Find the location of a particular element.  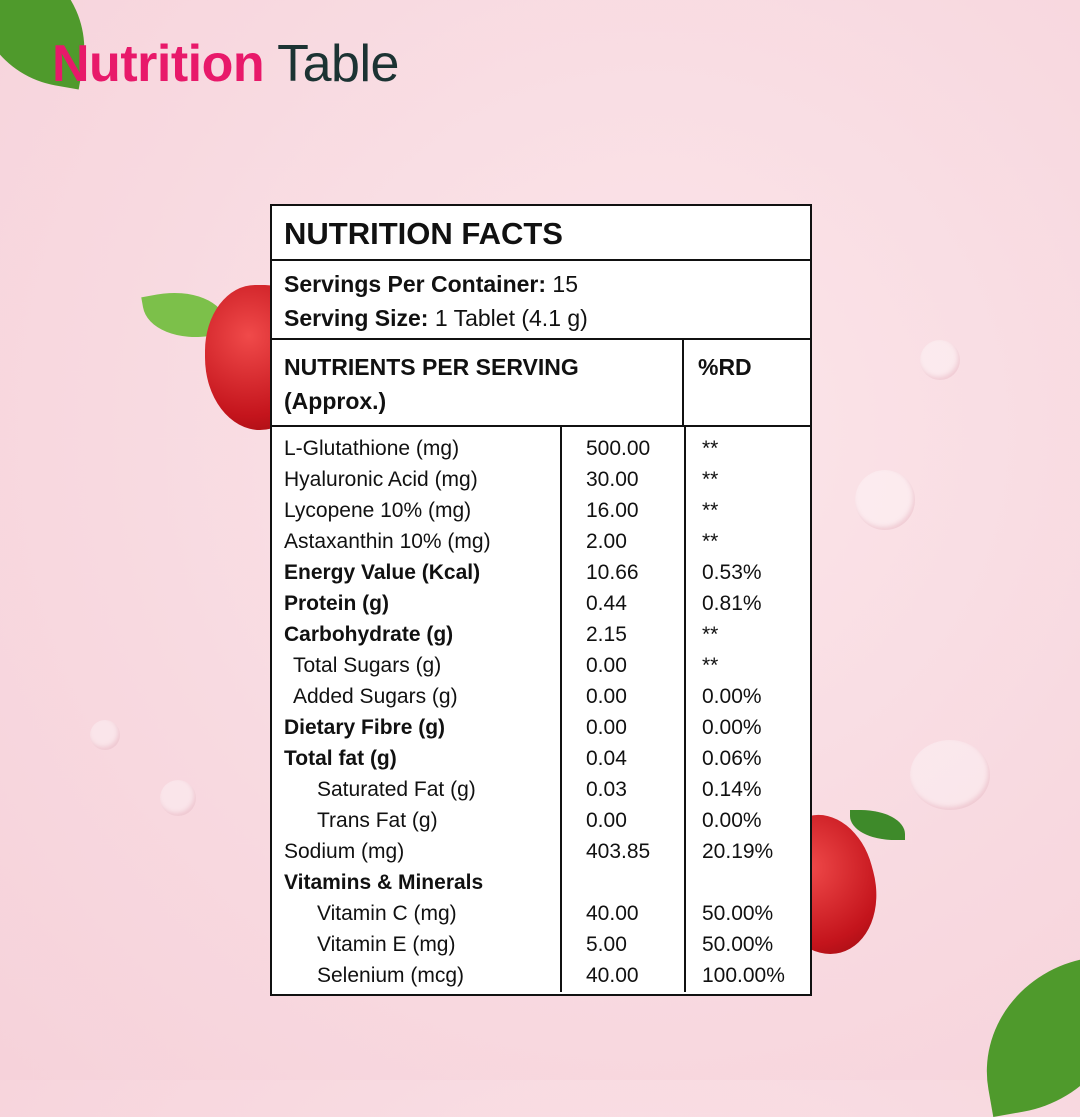

table-row: Selenium (mcg) 40.00 100.00% is located at coordinates (541, 975).